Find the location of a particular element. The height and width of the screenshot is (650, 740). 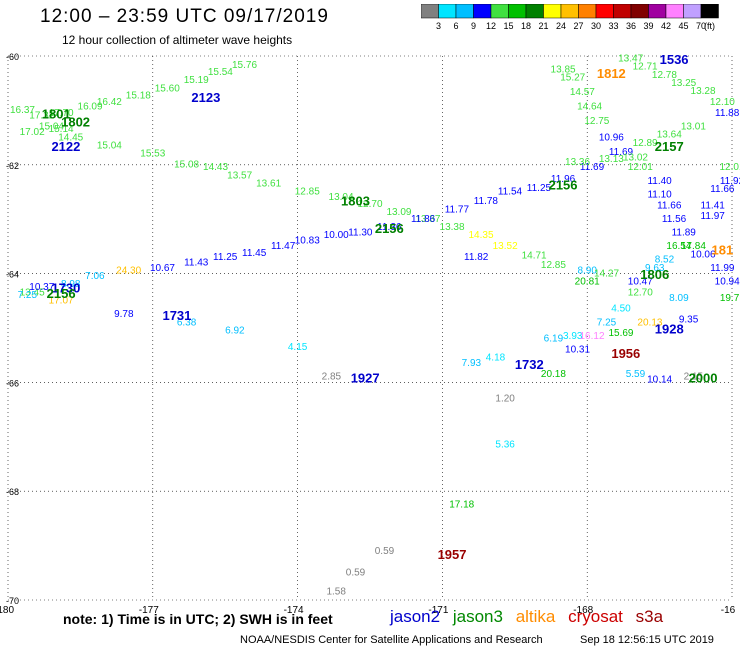

pass-time-label: 2156 is located at coordinates (61, 293).